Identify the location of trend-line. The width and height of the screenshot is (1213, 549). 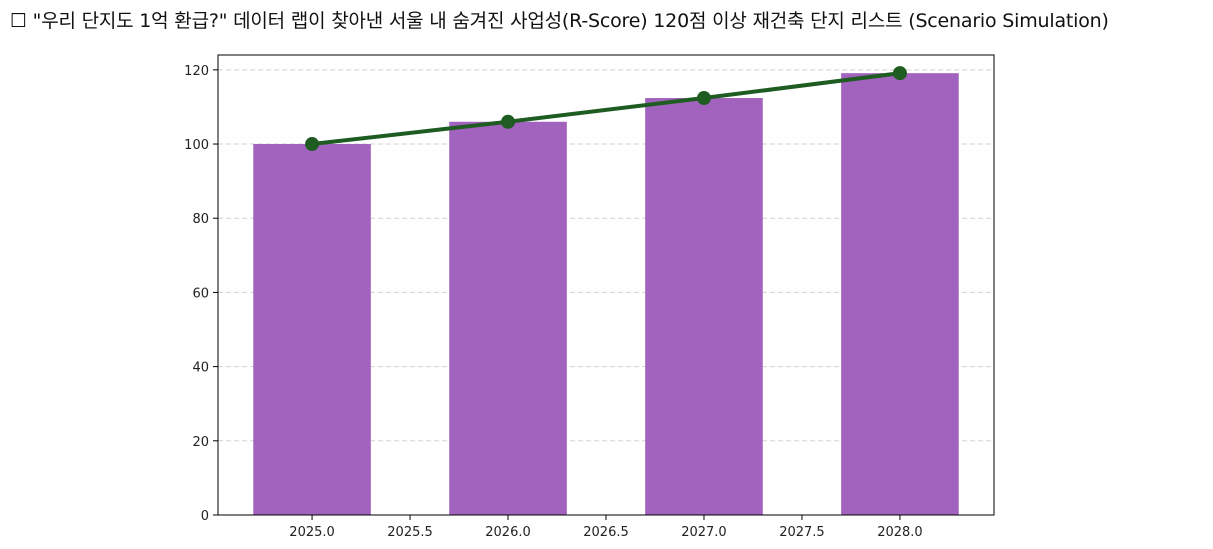
(606, 109).